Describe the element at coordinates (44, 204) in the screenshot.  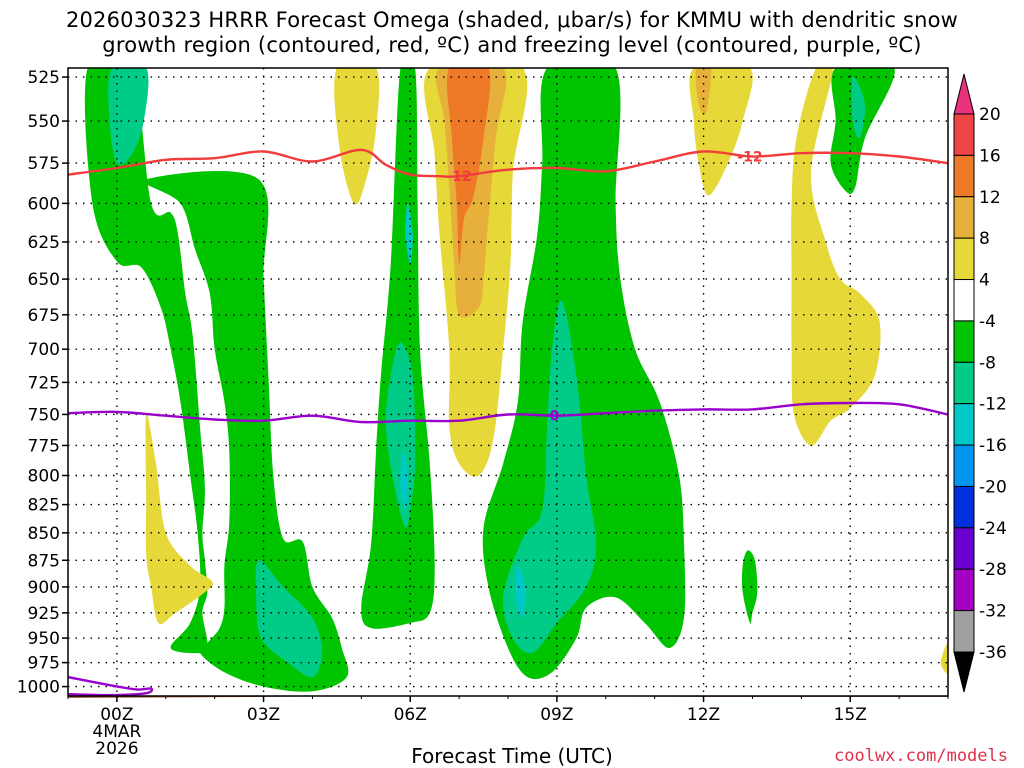
I see `y-tick-label: 600` at that location.